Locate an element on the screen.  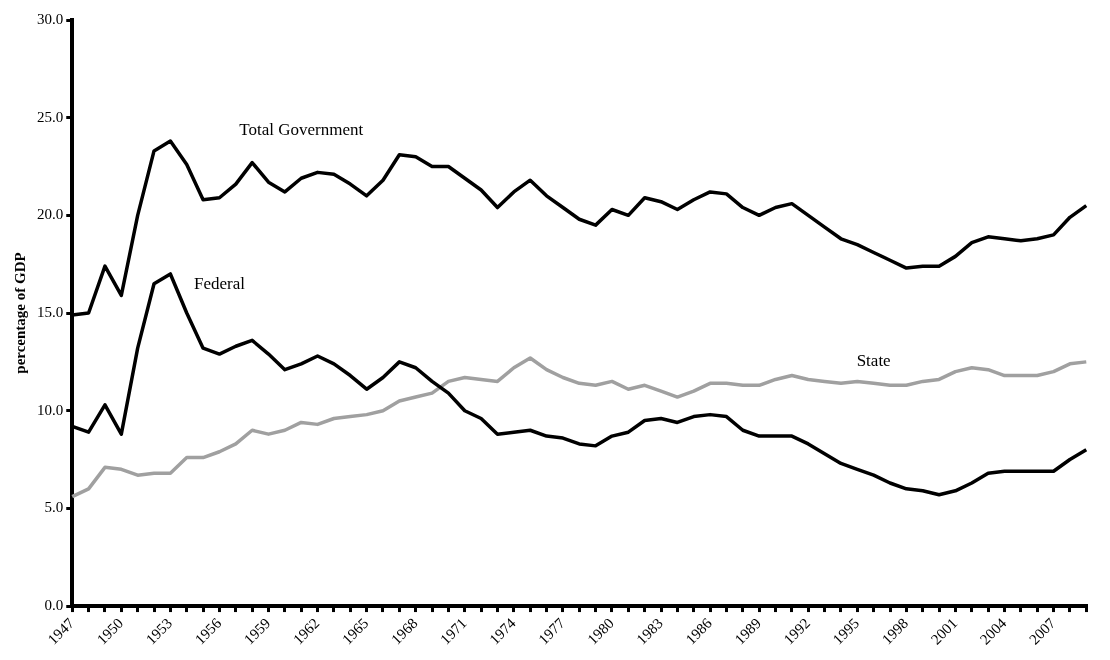
y-axis-title: percentage of GDP is located at coordinates (19, 313).